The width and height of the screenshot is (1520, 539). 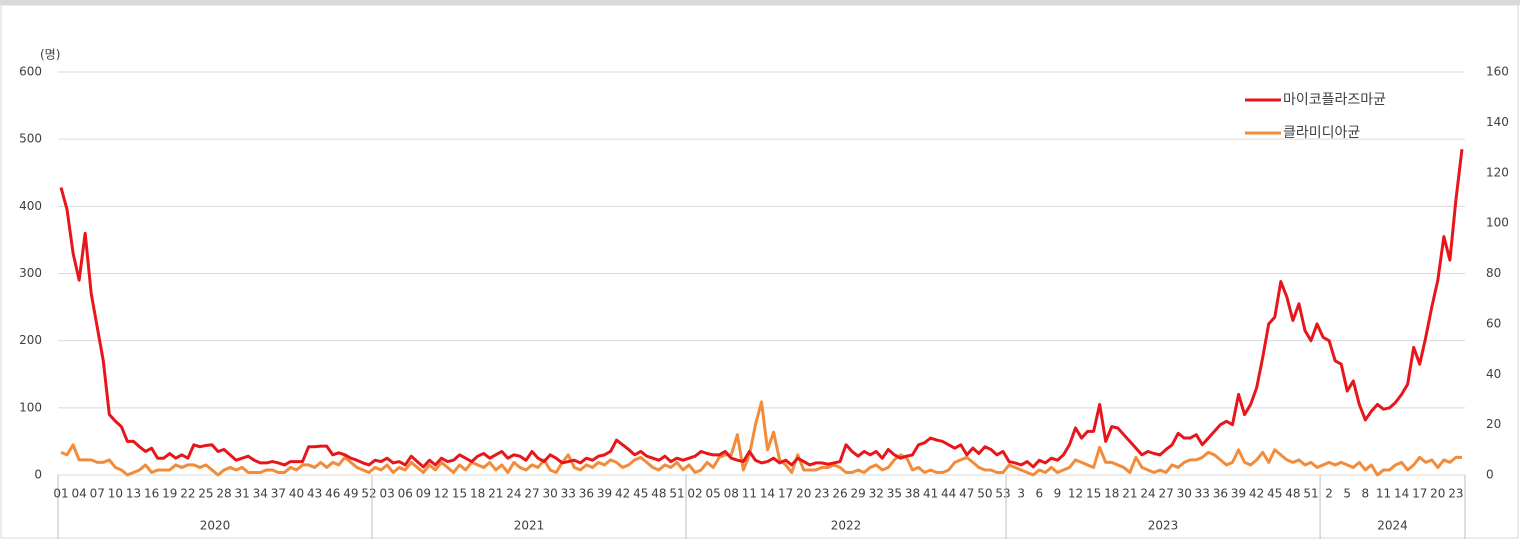 What do you see at coordinates (133, 494) in the screenshot?
I see `x-tick-label: 13` at bounding box center [133, 494].